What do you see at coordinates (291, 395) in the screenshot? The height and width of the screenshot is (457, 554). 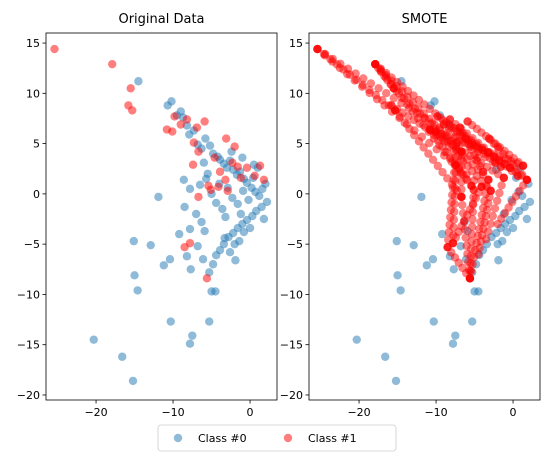 I see `y-tick-label: −20` at bounding box center [291, 395].